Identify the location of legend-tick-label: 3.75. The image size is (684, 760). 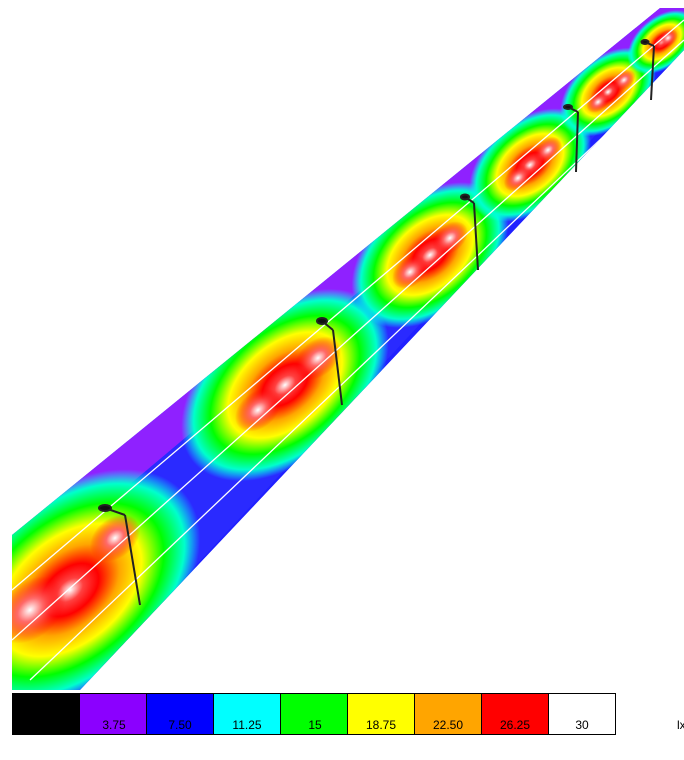
(114, 725).